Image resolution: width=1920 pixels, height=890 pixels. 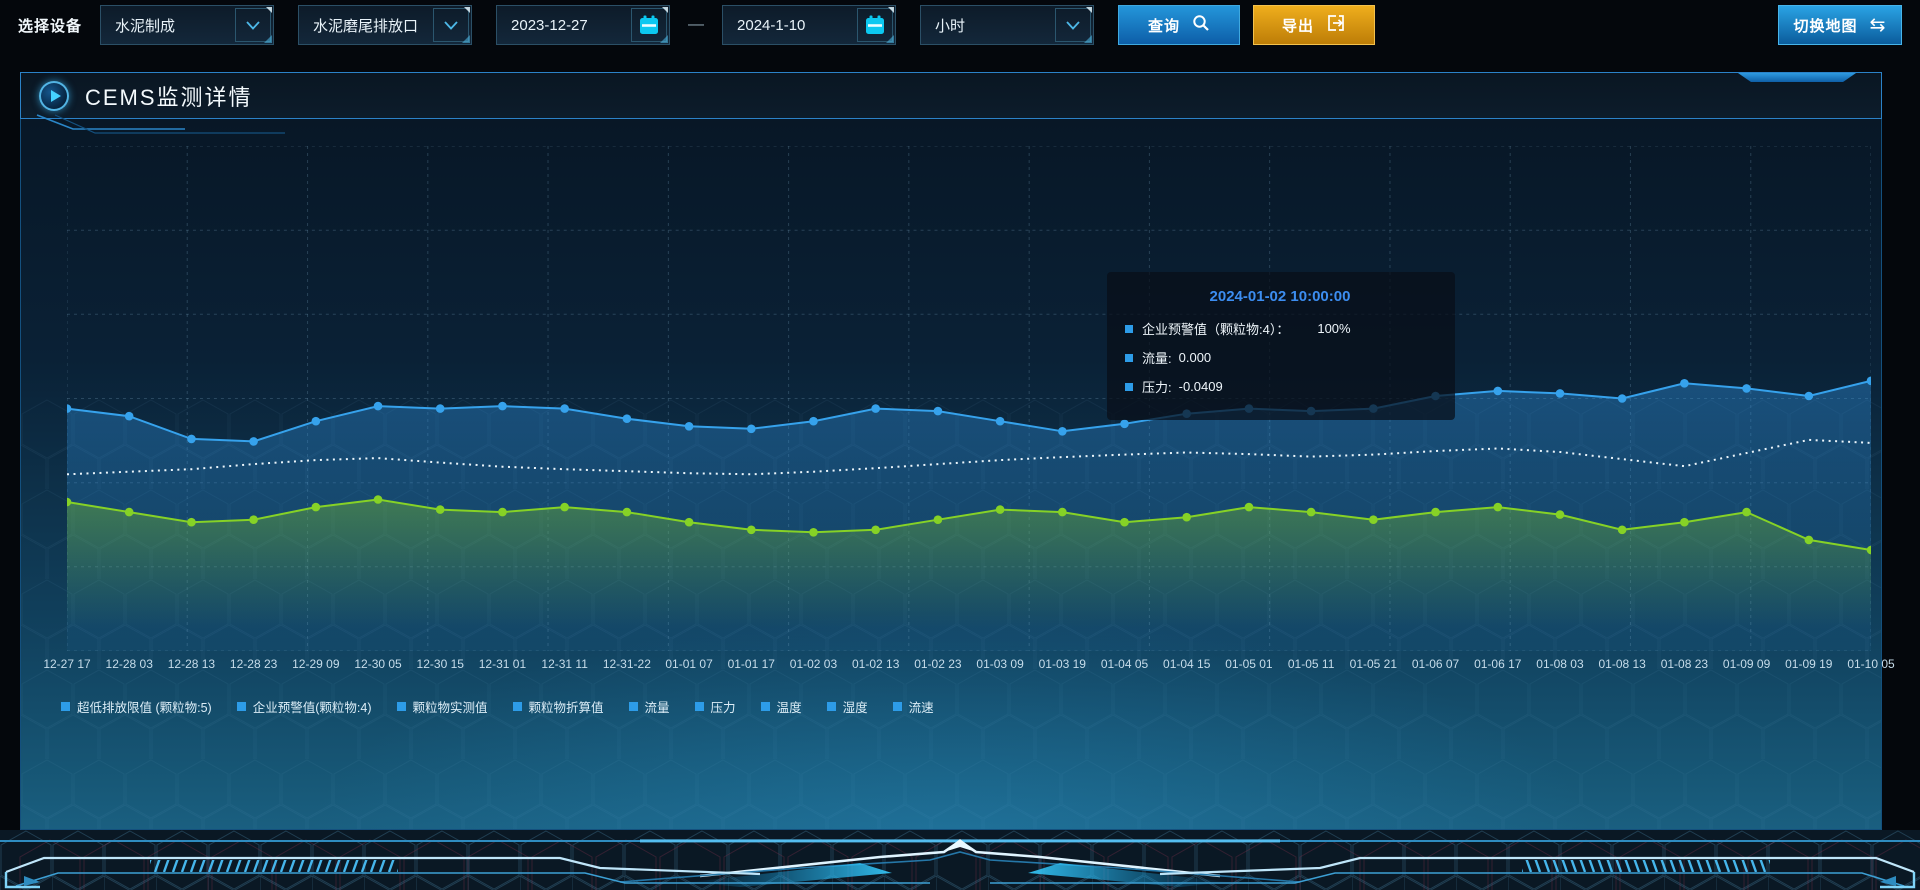 I want to click on device-select-label: 选择设备, so click(x=50, y=26).